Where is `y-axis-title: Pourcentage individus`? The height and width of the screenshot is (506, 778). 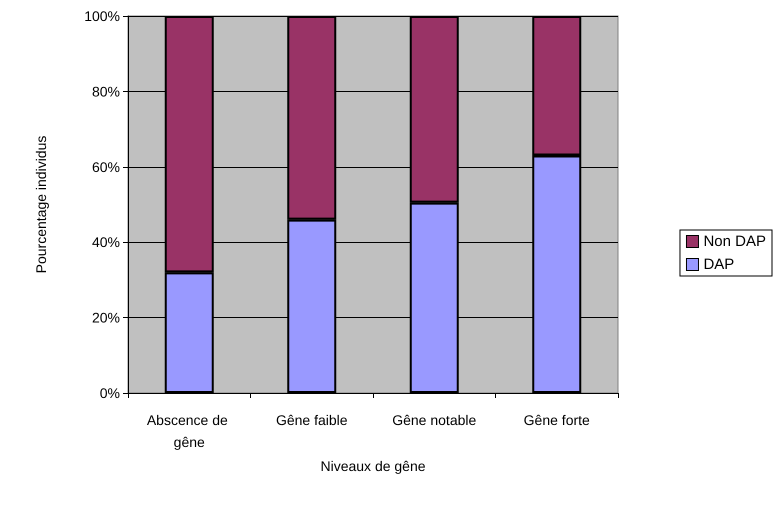 y-axis-title: Pourcentage individus is located at coordinates (41, 205).